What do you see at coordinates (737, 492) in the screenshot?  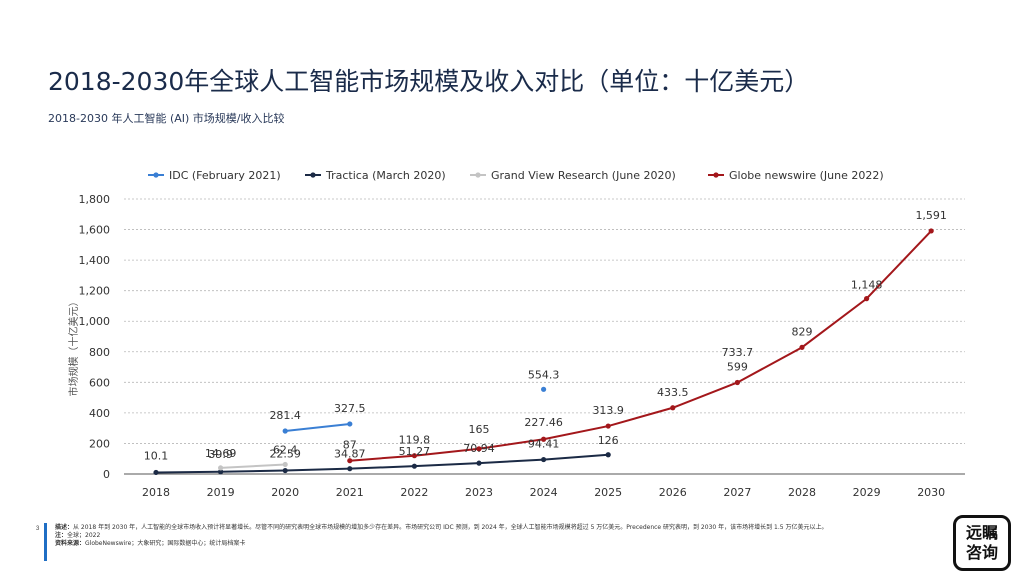 I see `x-tick-label: 2027` at bounding box center [737, 492].